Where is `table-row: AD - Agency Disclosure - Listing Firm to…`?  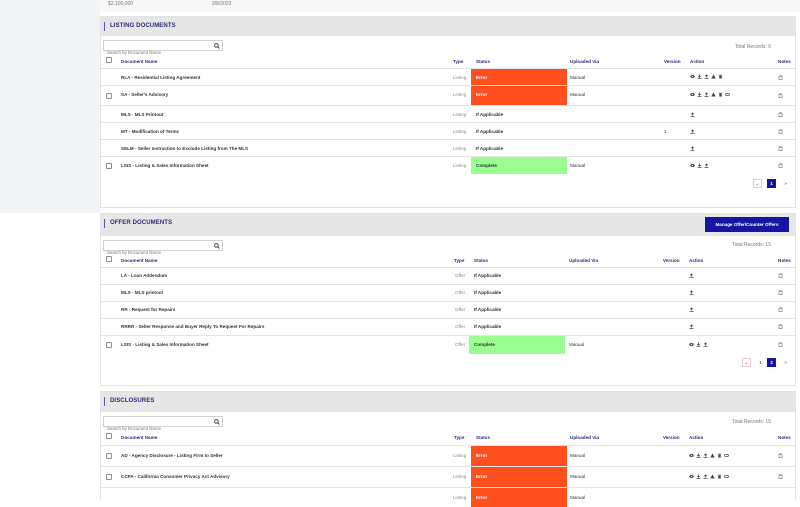
table-row: AD - Agency Disclosure - Listing Firm to… is located at coordinates (448, 455).